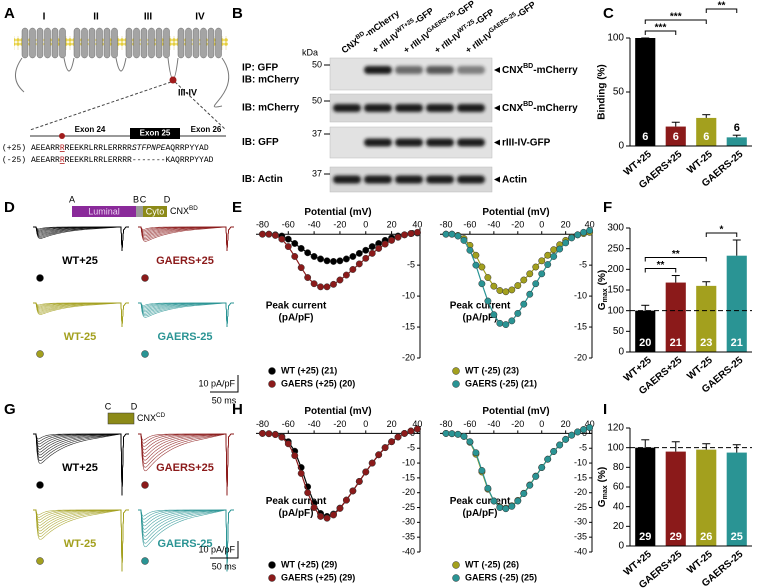  Describe the element at coordinates (737, 343) in the screenshot. I see `n-label: 21` at that location.